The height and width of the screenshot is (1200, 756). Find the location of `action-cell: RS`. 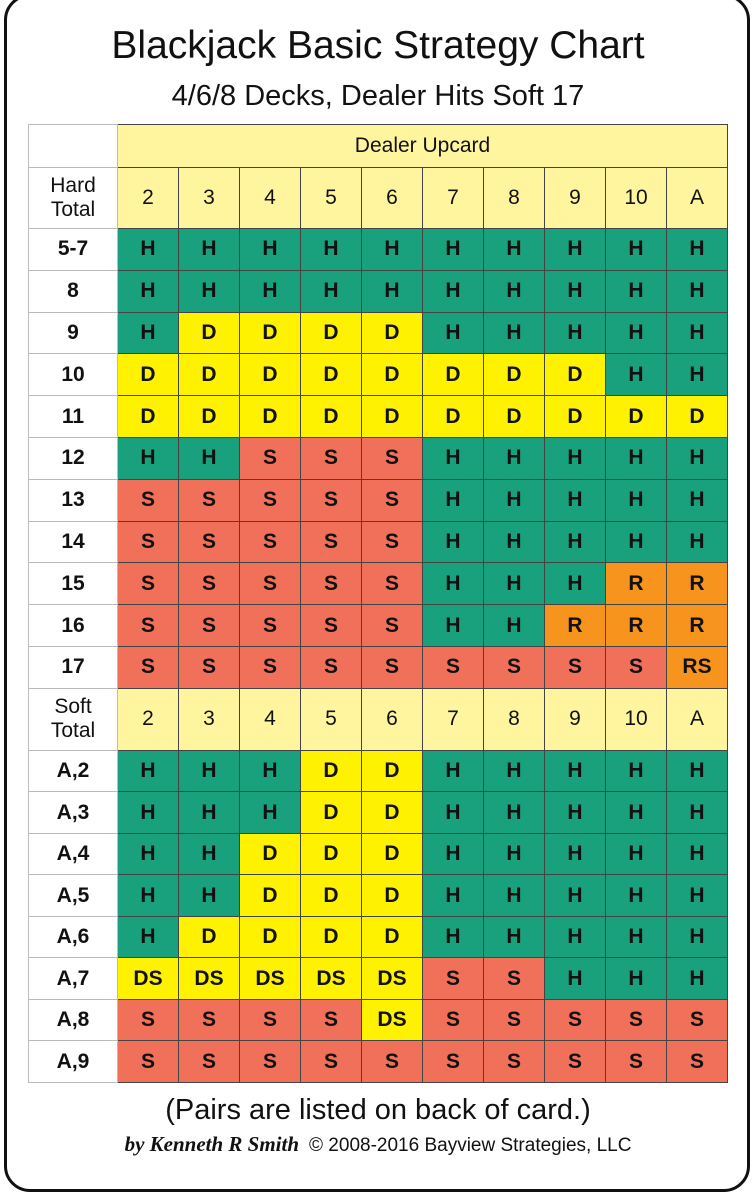

action-cell: RS is located at coordinates (697, 667).